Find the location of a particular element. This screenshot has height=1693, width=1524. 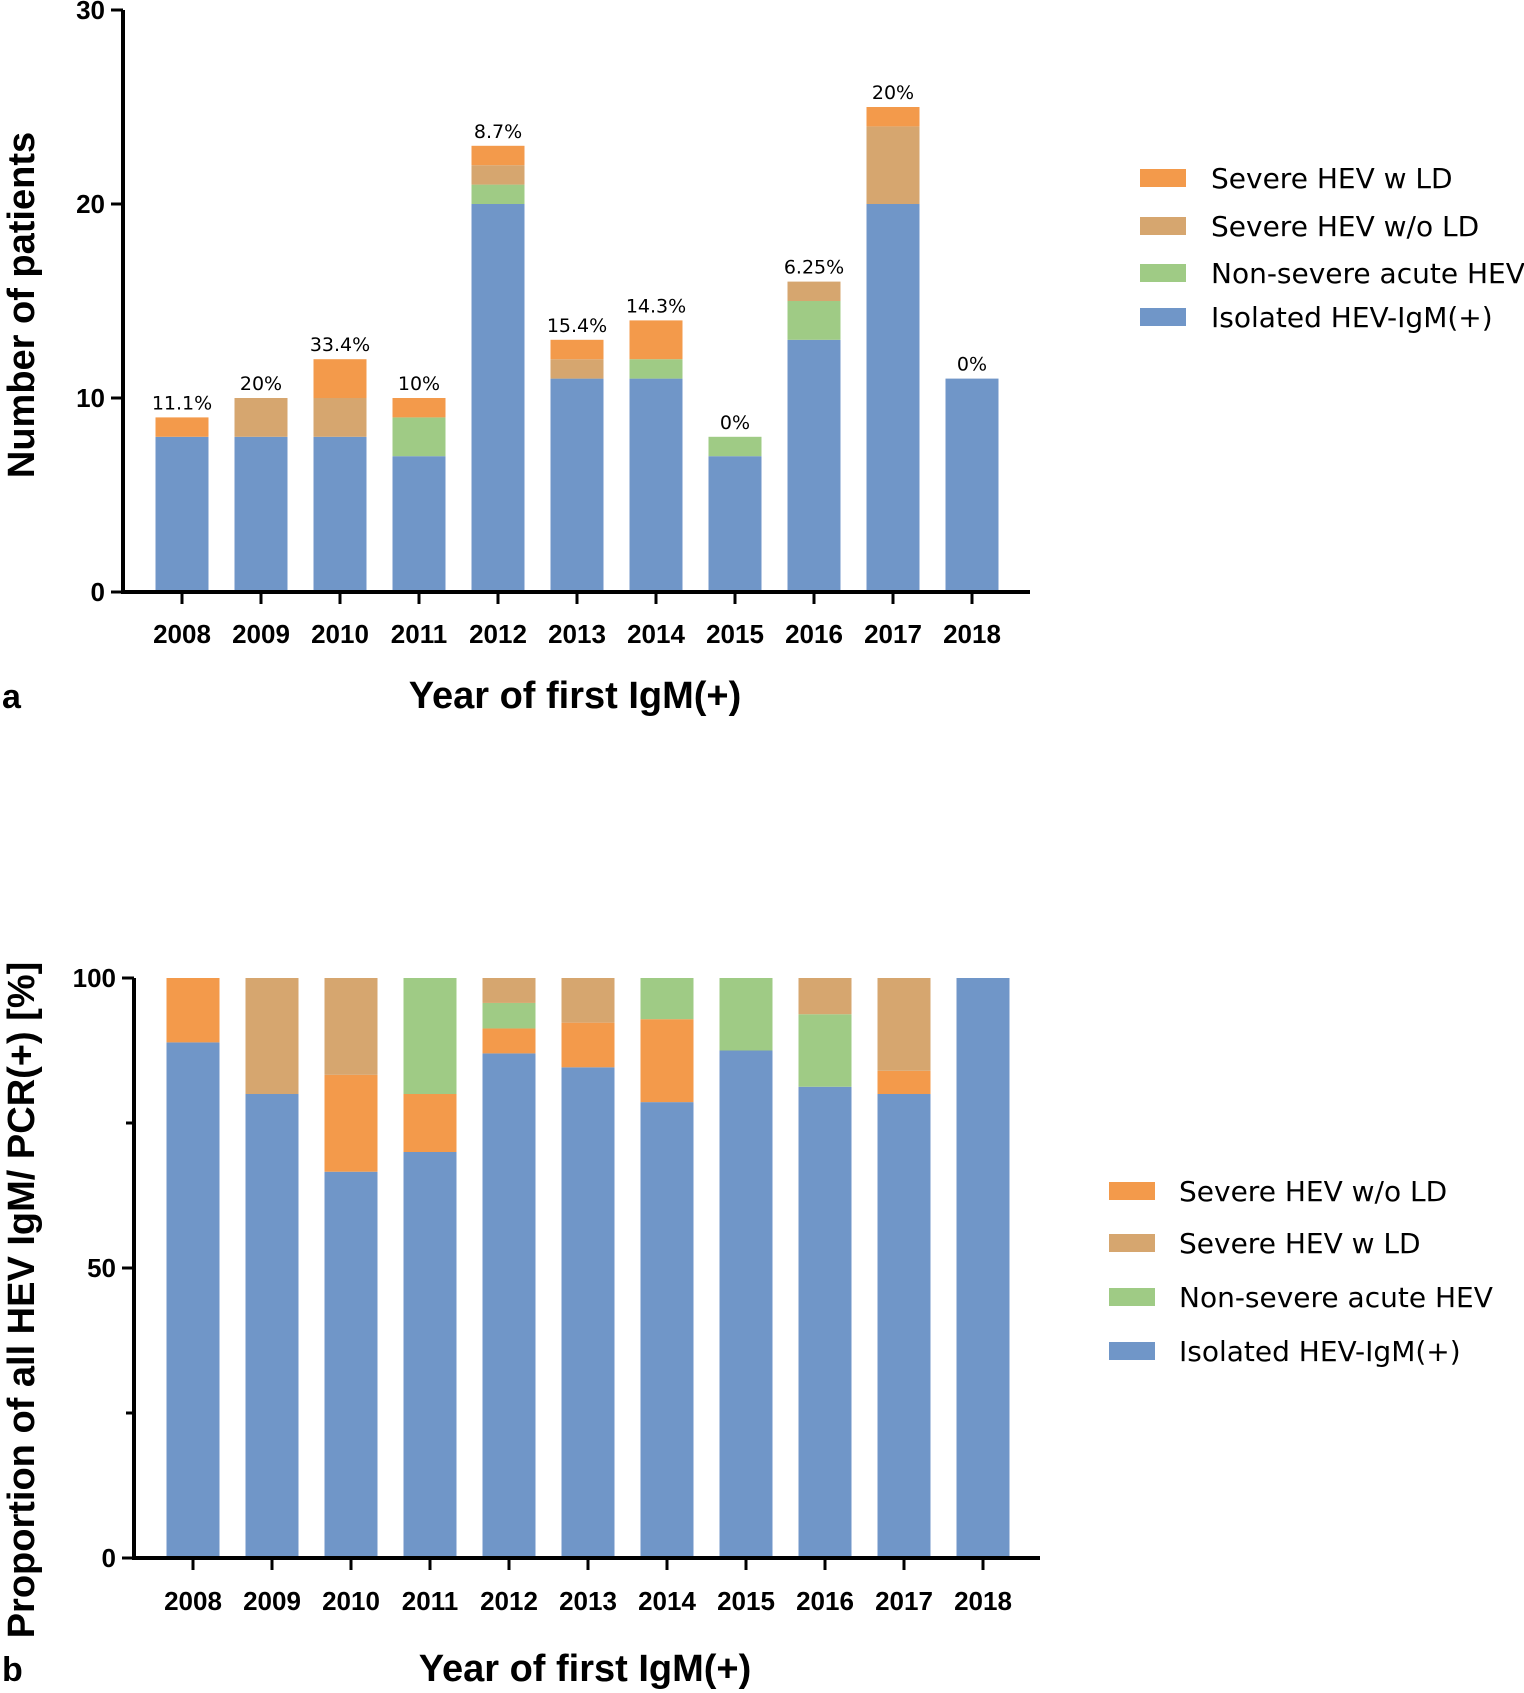

data-label-2014: 14.3% is located at coordinates (656, 306).